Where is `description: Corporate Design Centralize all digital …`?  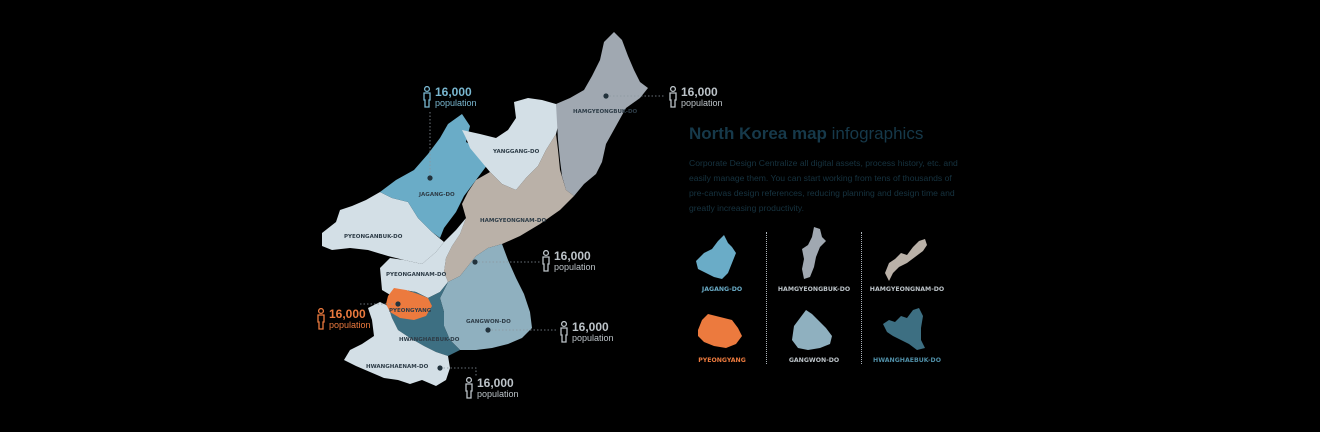
description: Corporate Design Centralize all digital … is located at coordinates (823, 185).